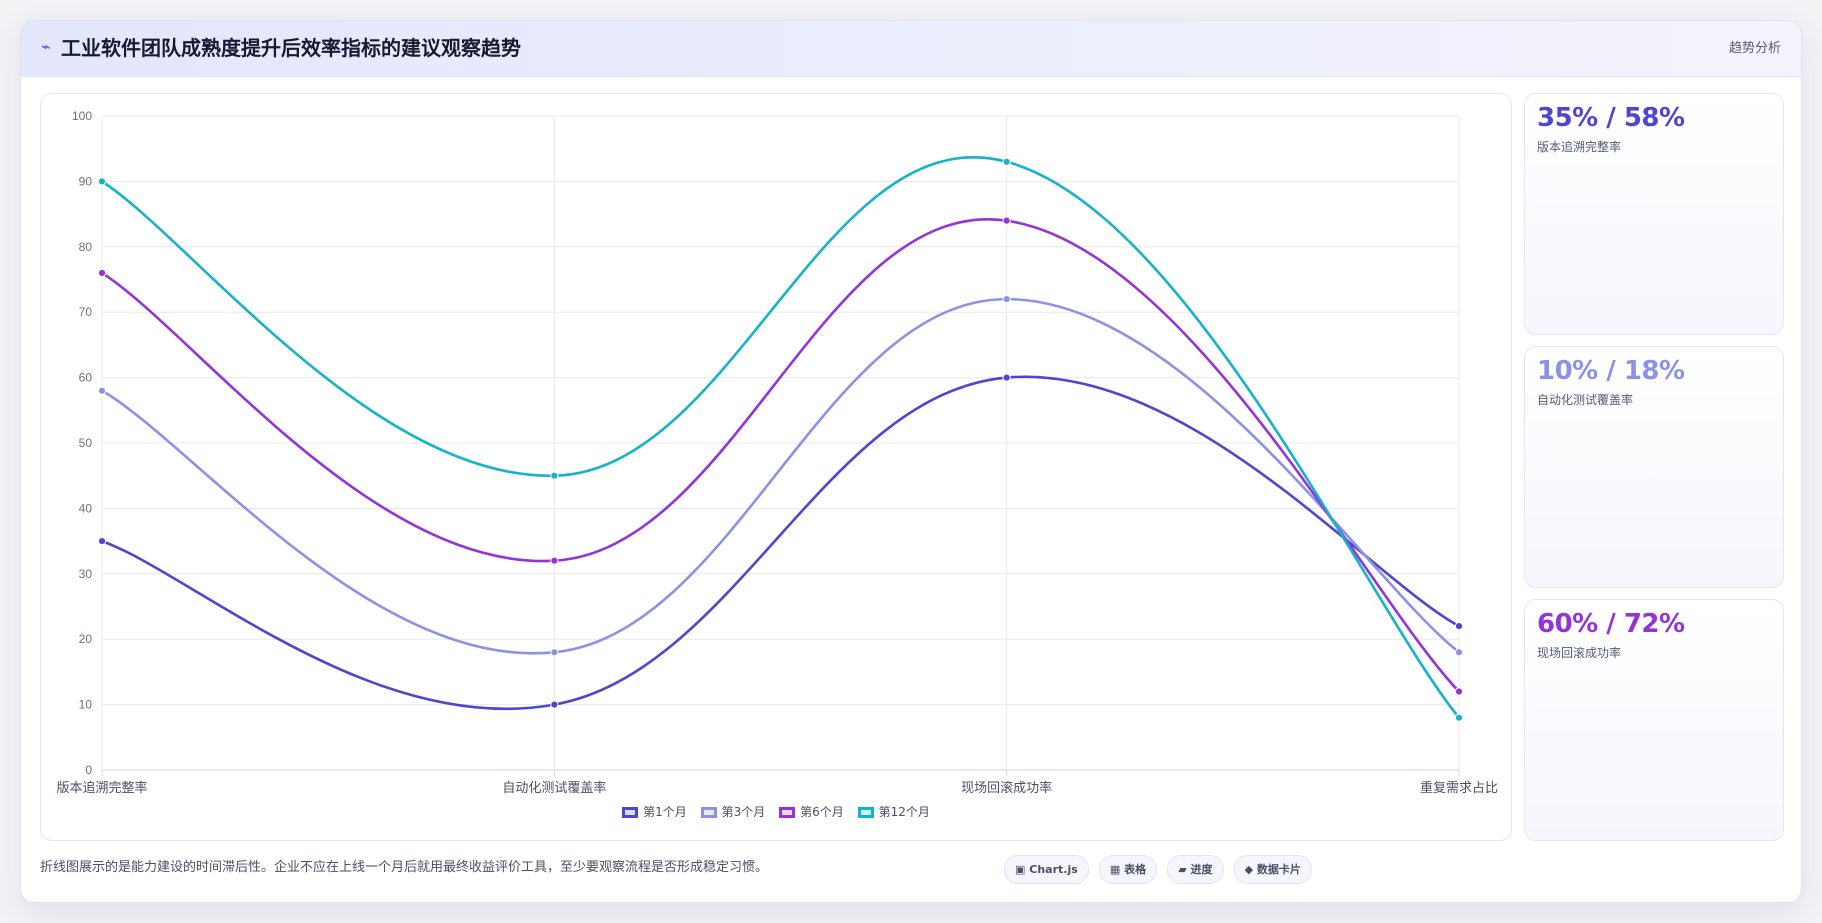  Describe the element at coordinates (1278, 869) in the screenshot. I see `chip-label: 数据卡片` at that location.